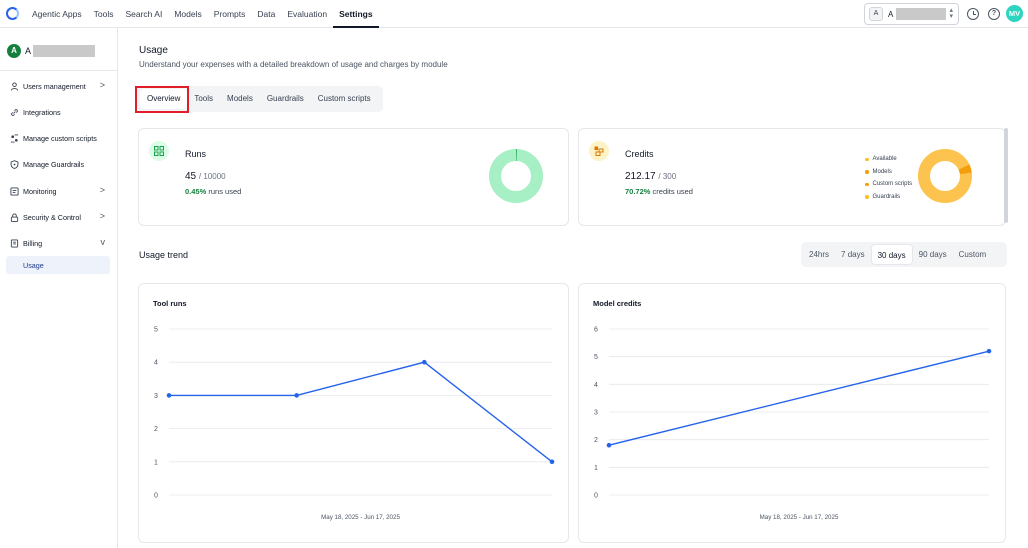 The width and height of the screenshot is (1028, 548). Describe the element at coordinates (153, 50) in the screenshot. I see `page-title: Usage` at that location.